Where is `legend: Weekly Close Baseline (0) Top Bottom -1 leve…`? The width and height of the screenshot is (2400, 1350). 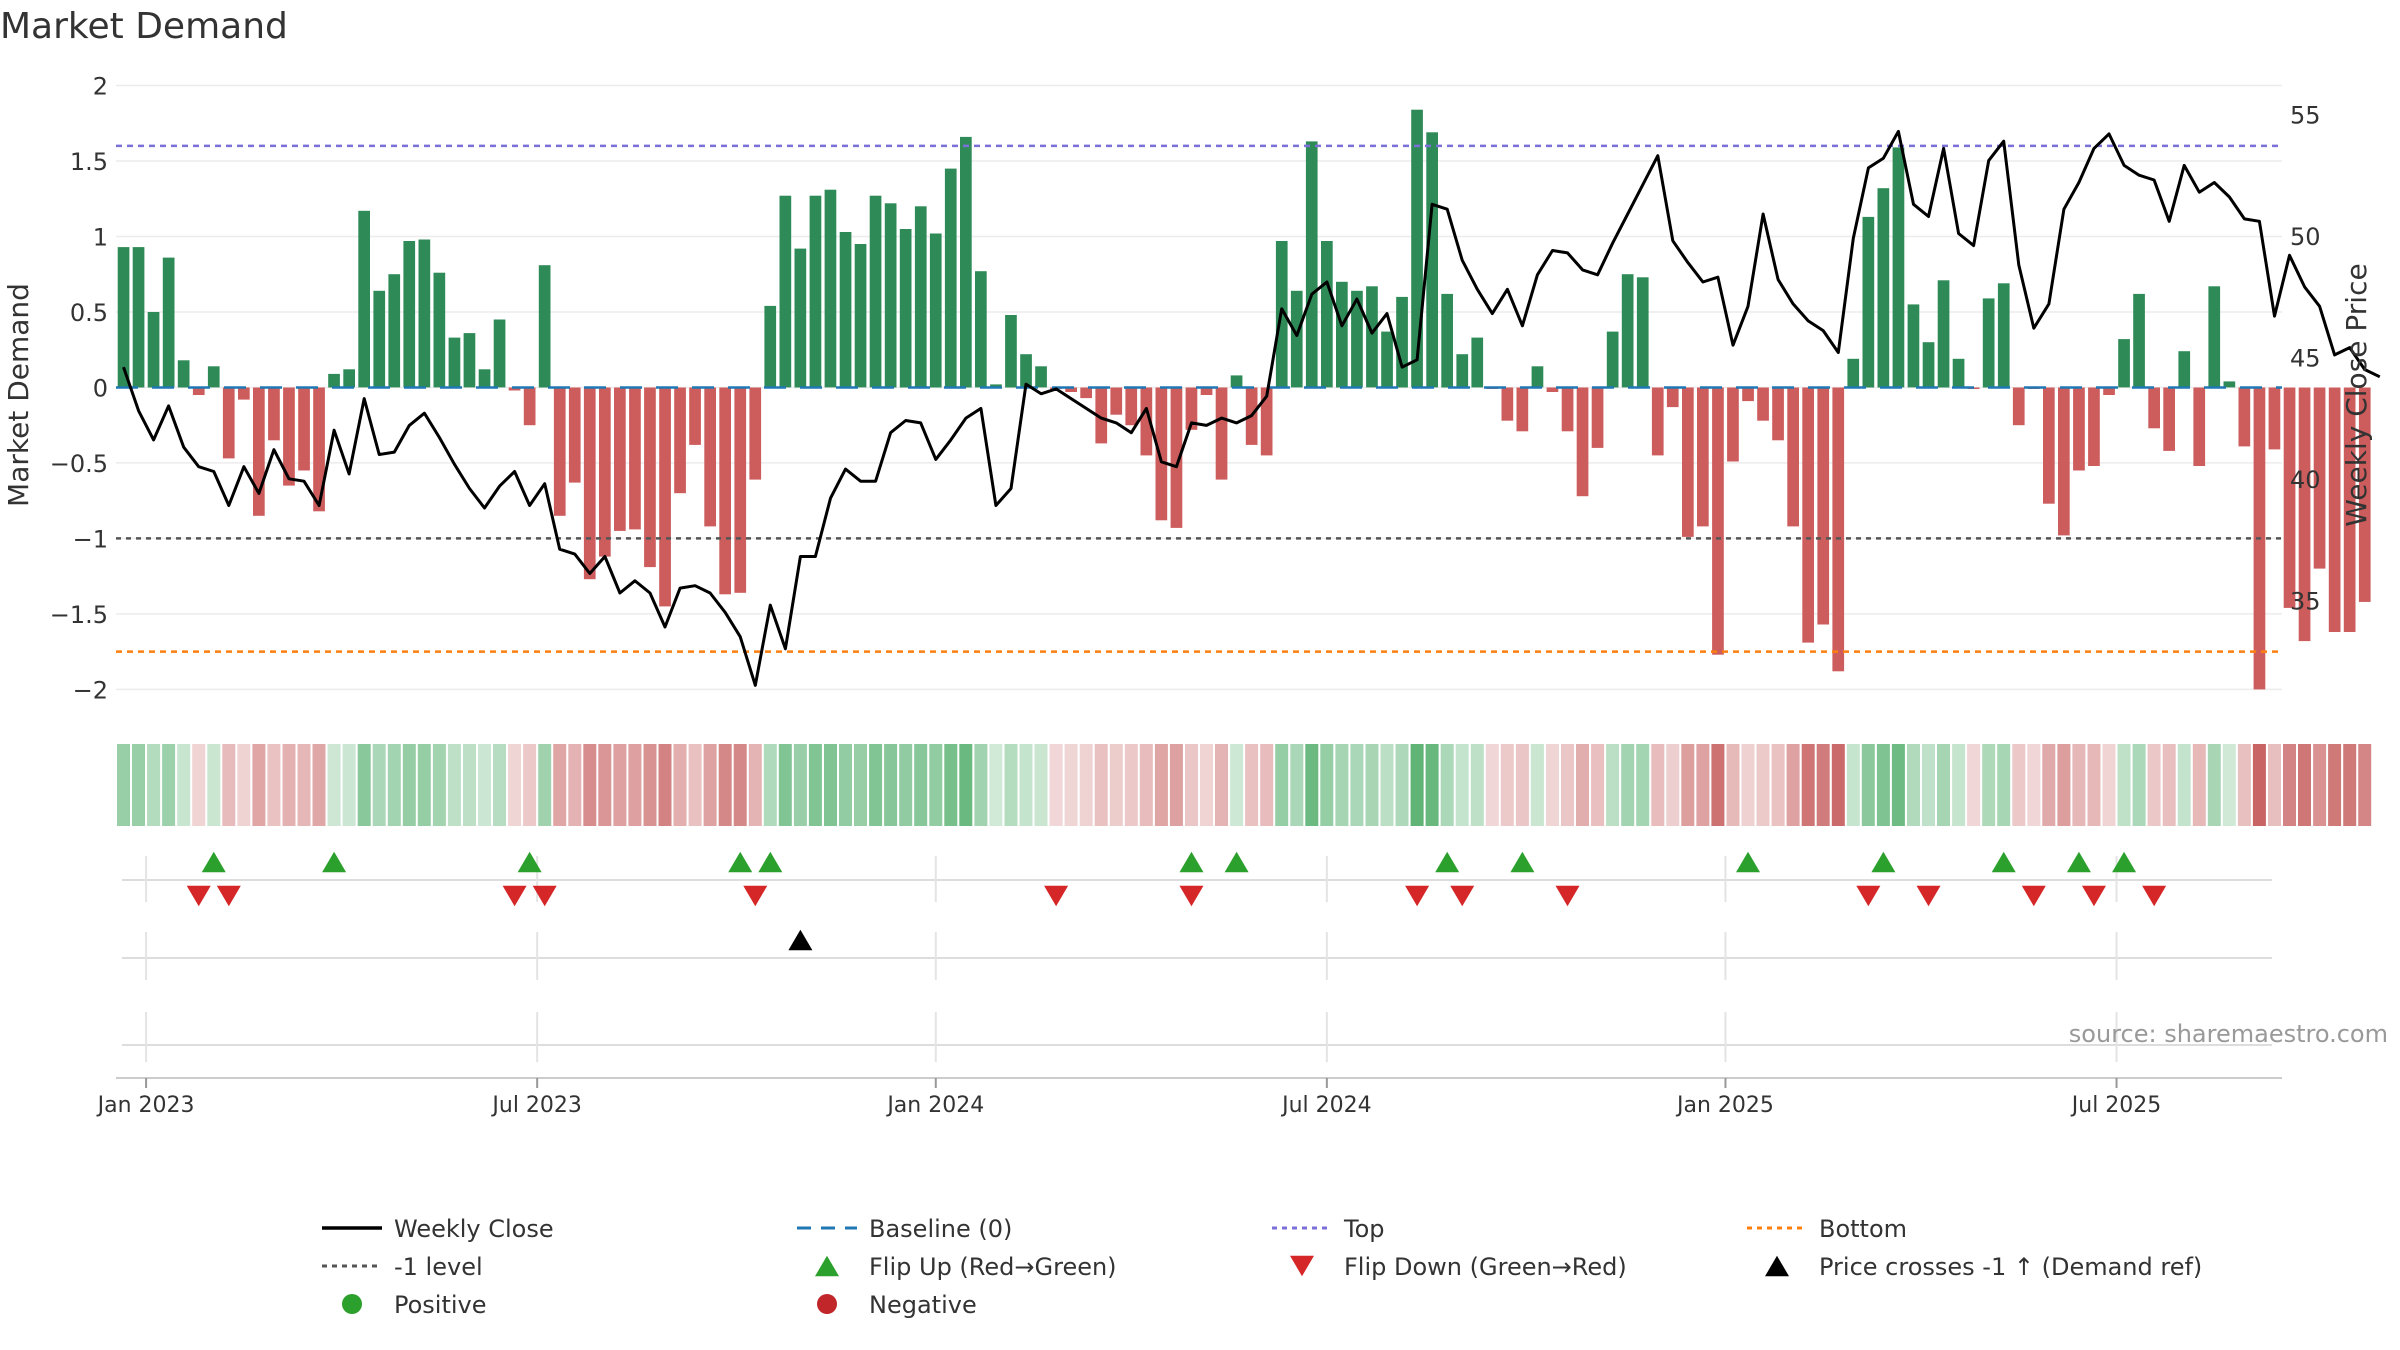 legend: Weekly Close Baseline (0) Top Bottom -1 leve… is located at coordinates (1262, 1267).